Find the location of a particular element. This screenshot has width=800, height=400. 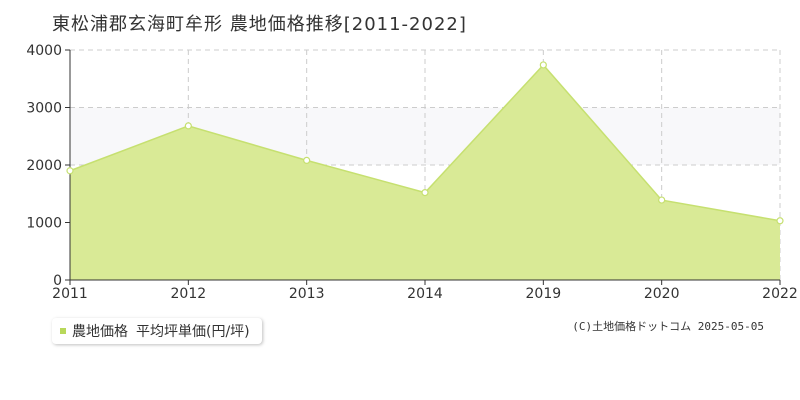

copyright-text: (C)土地価格ドットコム 2025-05-05 is located at coordinates (668, 326).